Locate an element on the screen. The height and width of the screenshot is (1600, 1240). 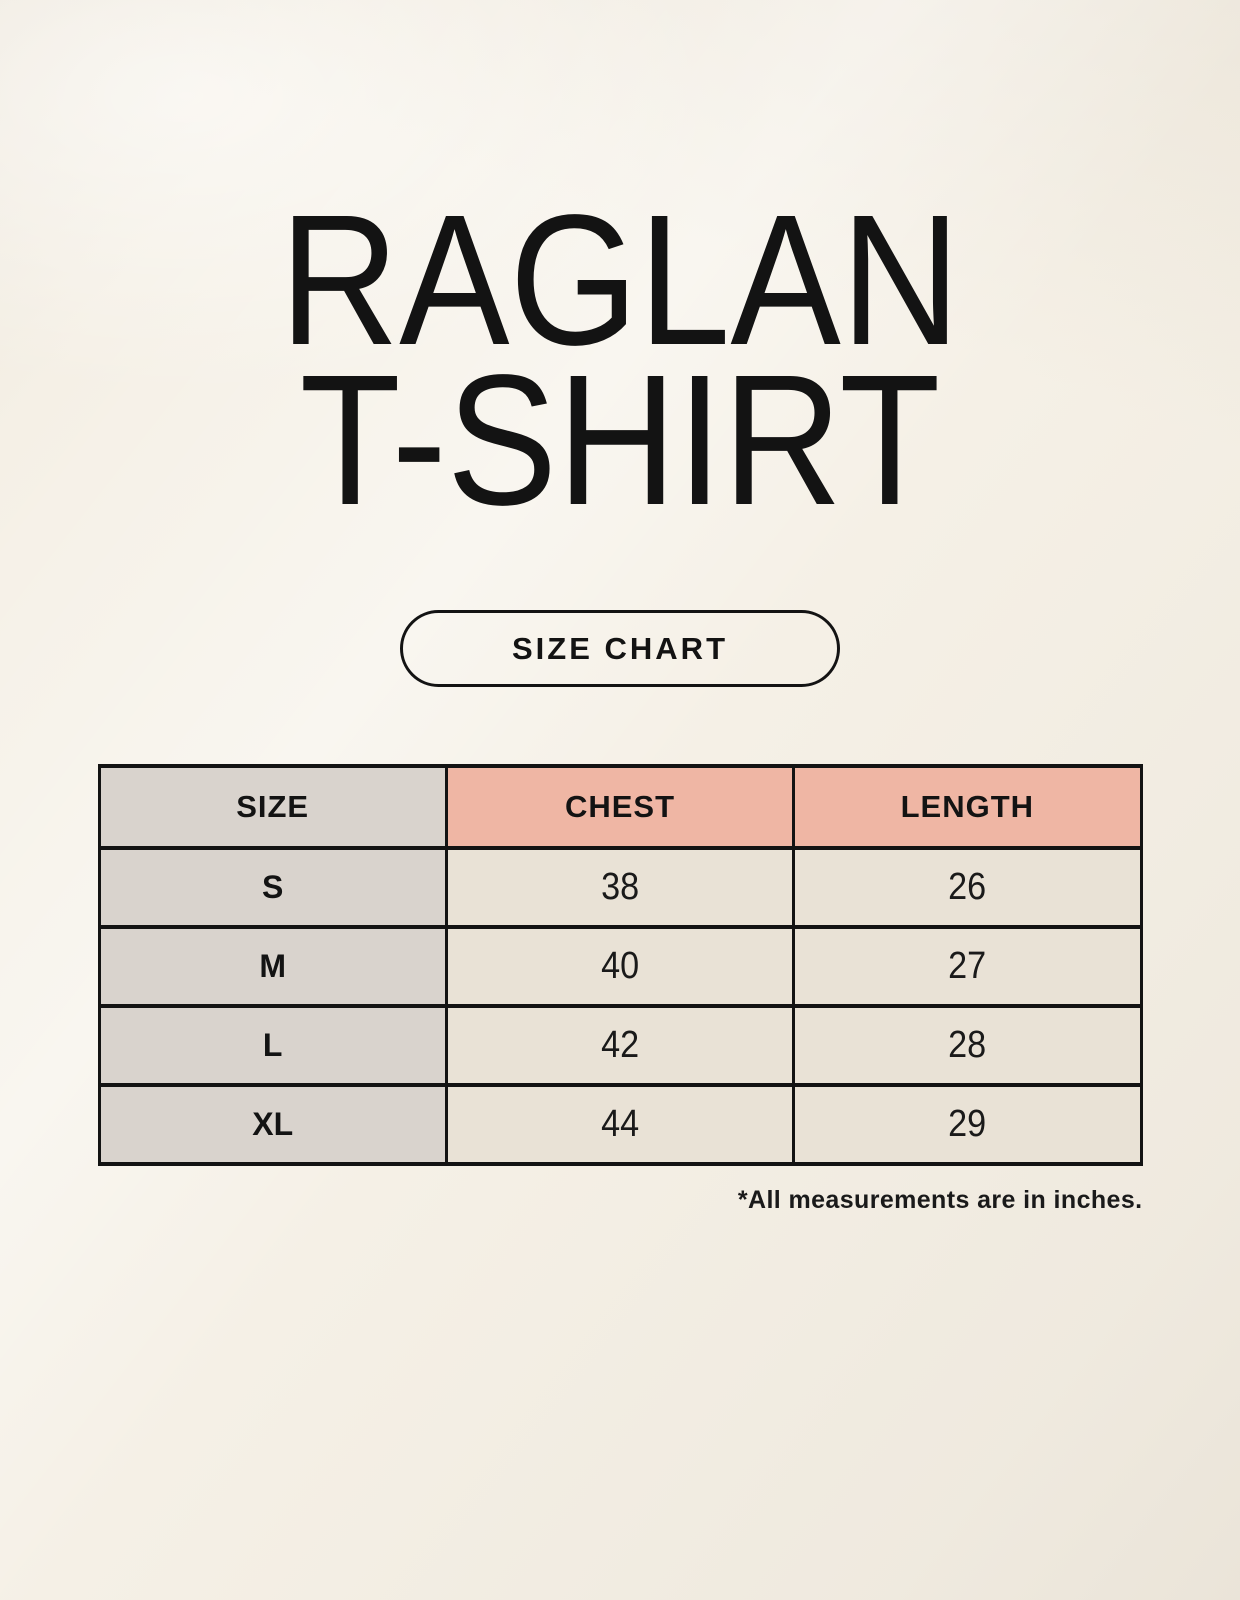
column-header-size: SIZE is located at coordinates (272, 807).